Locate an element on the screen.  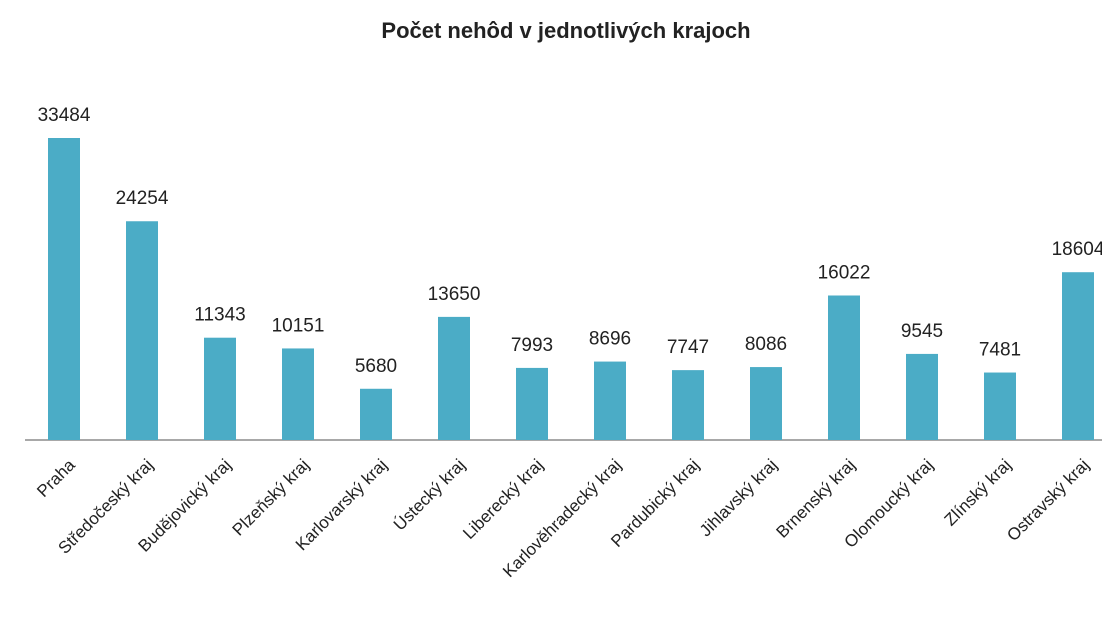
value-label: 11343 is located at coordinates (219, 315).